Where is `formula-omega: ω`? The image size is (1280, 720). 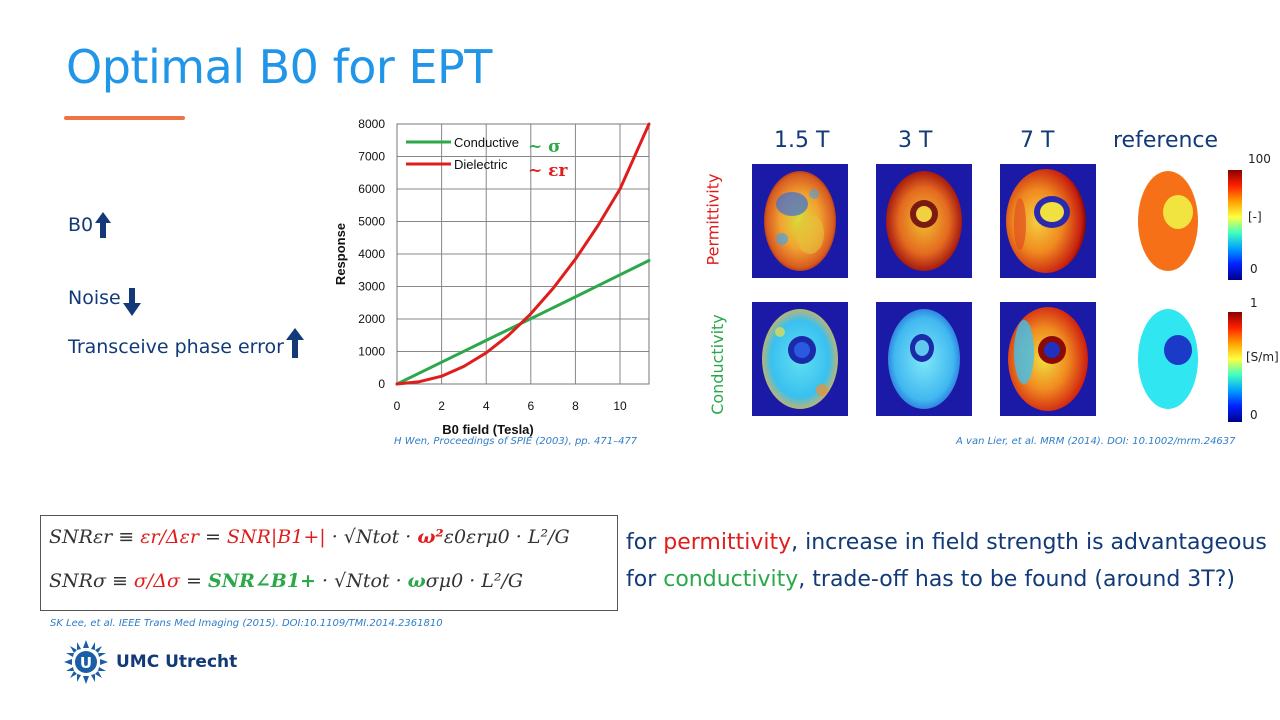
formula-omega: ω is located at coordinates (416, 581).